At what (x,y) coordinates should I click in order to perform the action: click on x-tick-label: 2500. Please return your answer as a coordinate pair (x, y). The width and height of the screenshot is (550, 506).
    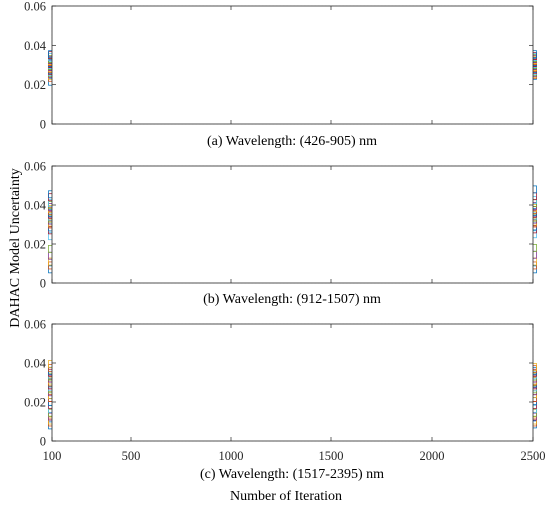
    Looking at the image, I should click on (533, 456).